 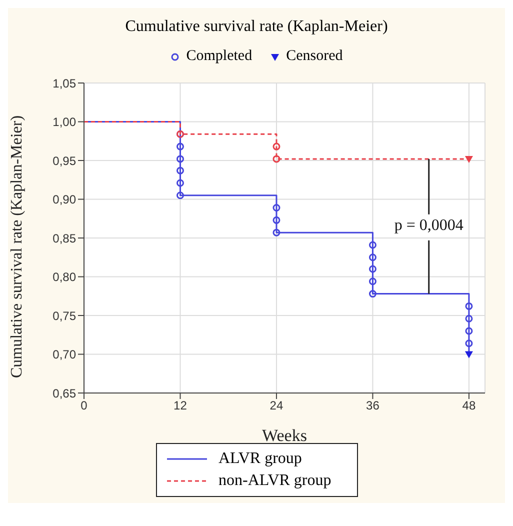 What do you see at coordinates (17, 246) in the screenshot?
I see `y-axis-title: Cumulative survival rate (Kaplan-Meier)` at bounding box center [17, 246].